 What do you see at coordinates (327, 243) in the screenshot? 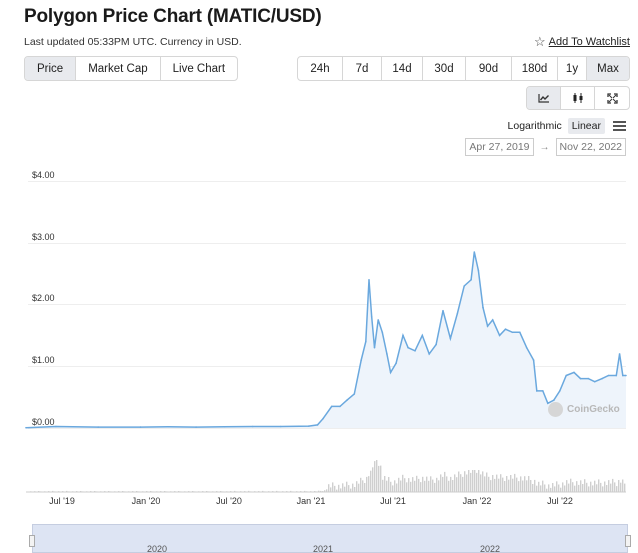
I see `gridline` at bounding box center [327, 243].